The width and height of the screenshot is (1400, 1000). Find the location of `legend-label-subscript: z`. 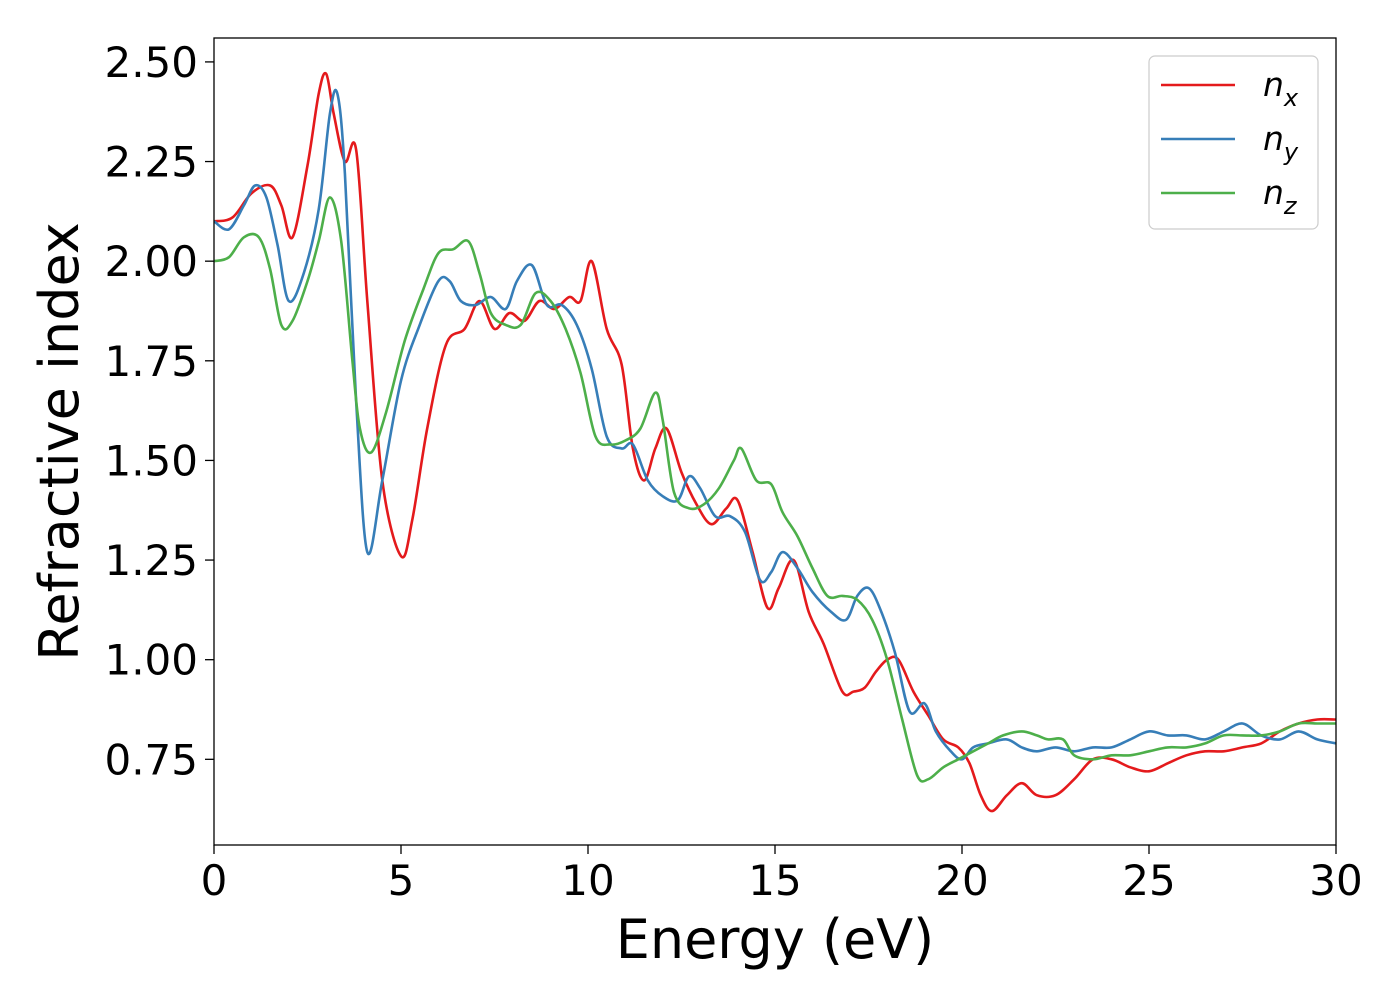

legend-label-subscript: z is located at coordinates (1290, 206).